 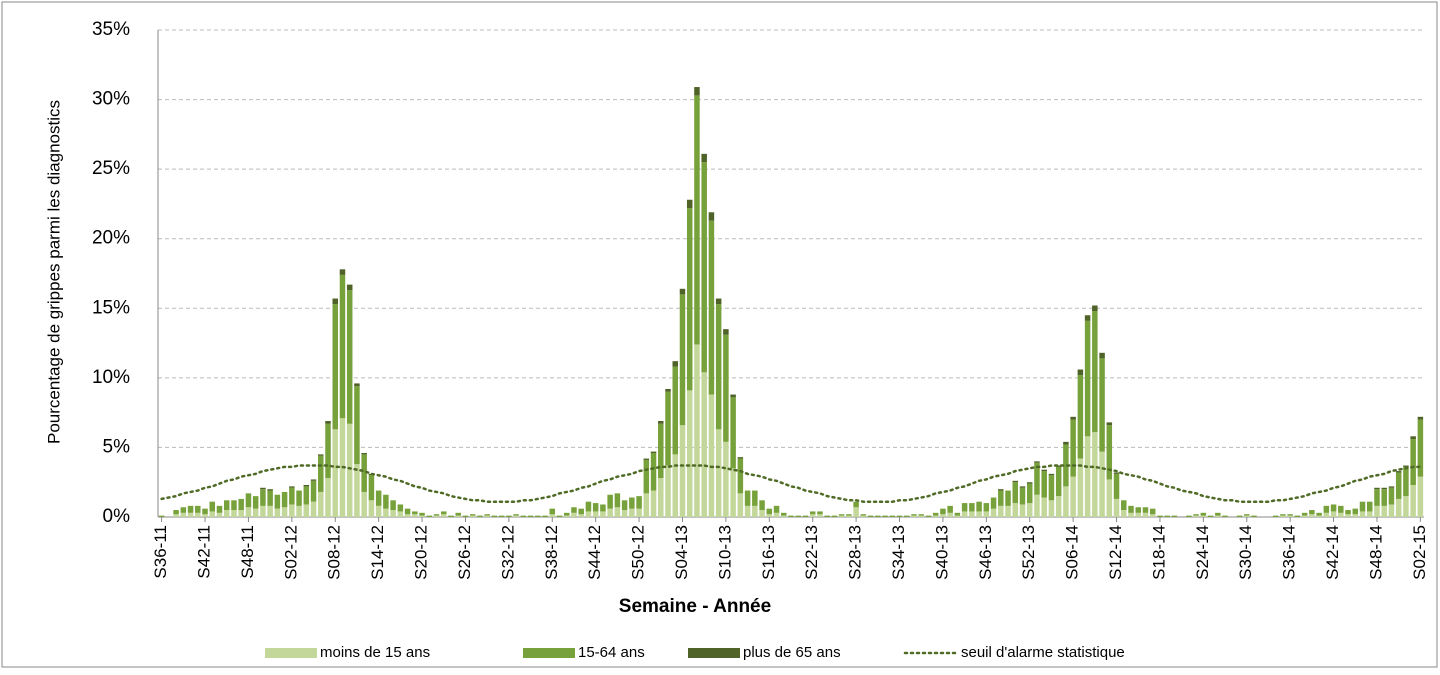 I want to click on x-tick-label: S50-12, so click(x=638, y=552).